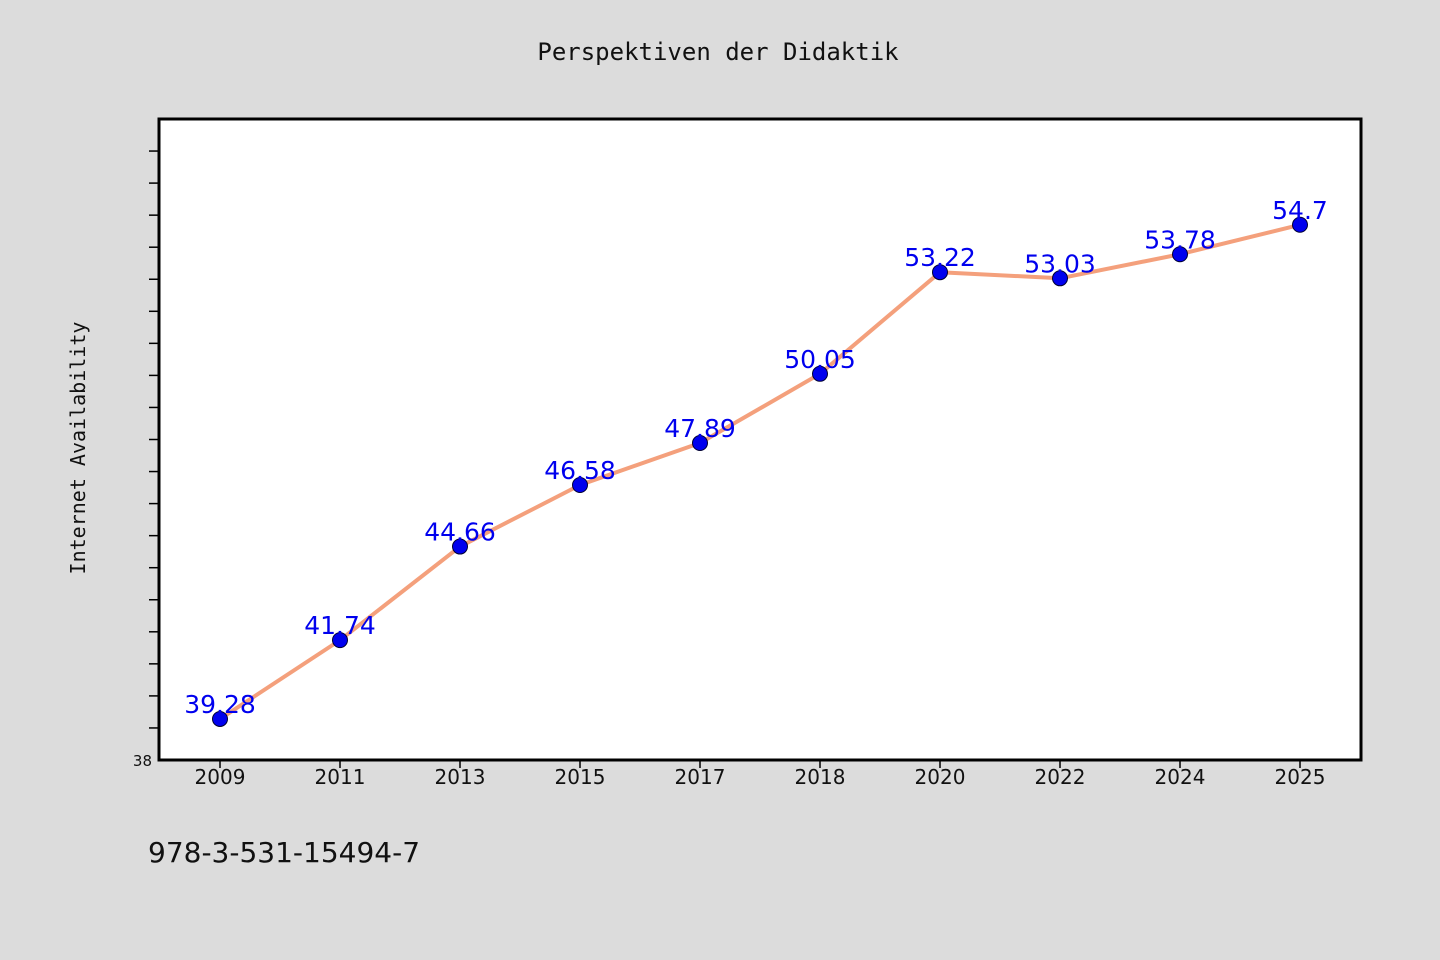  What do you see at coordinates (1300, 210) in the screenshot?
I see `data-label: 54.7` at bounding box center [1300, 210].